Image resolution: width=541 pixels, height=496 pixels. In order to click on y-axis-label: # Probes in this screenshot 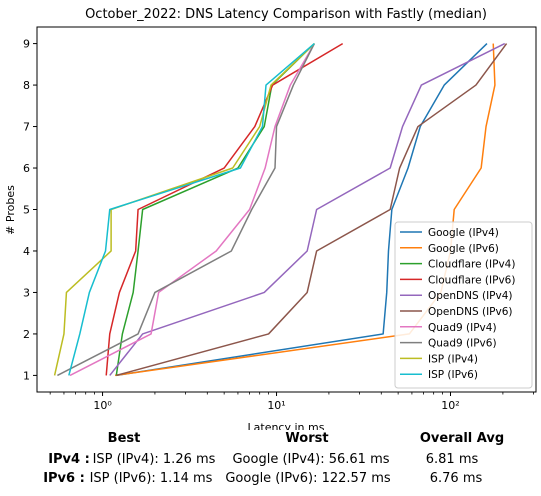, I will do `click(10, 210)`.